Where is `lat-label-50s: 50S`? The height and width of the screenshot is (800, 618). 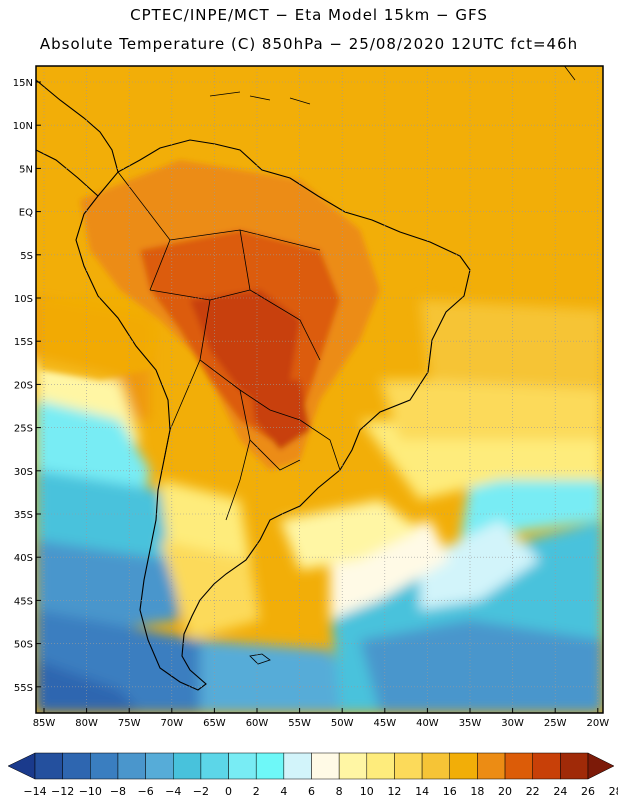 lat-label-50s: 50S is located at coordinates (23, 645).